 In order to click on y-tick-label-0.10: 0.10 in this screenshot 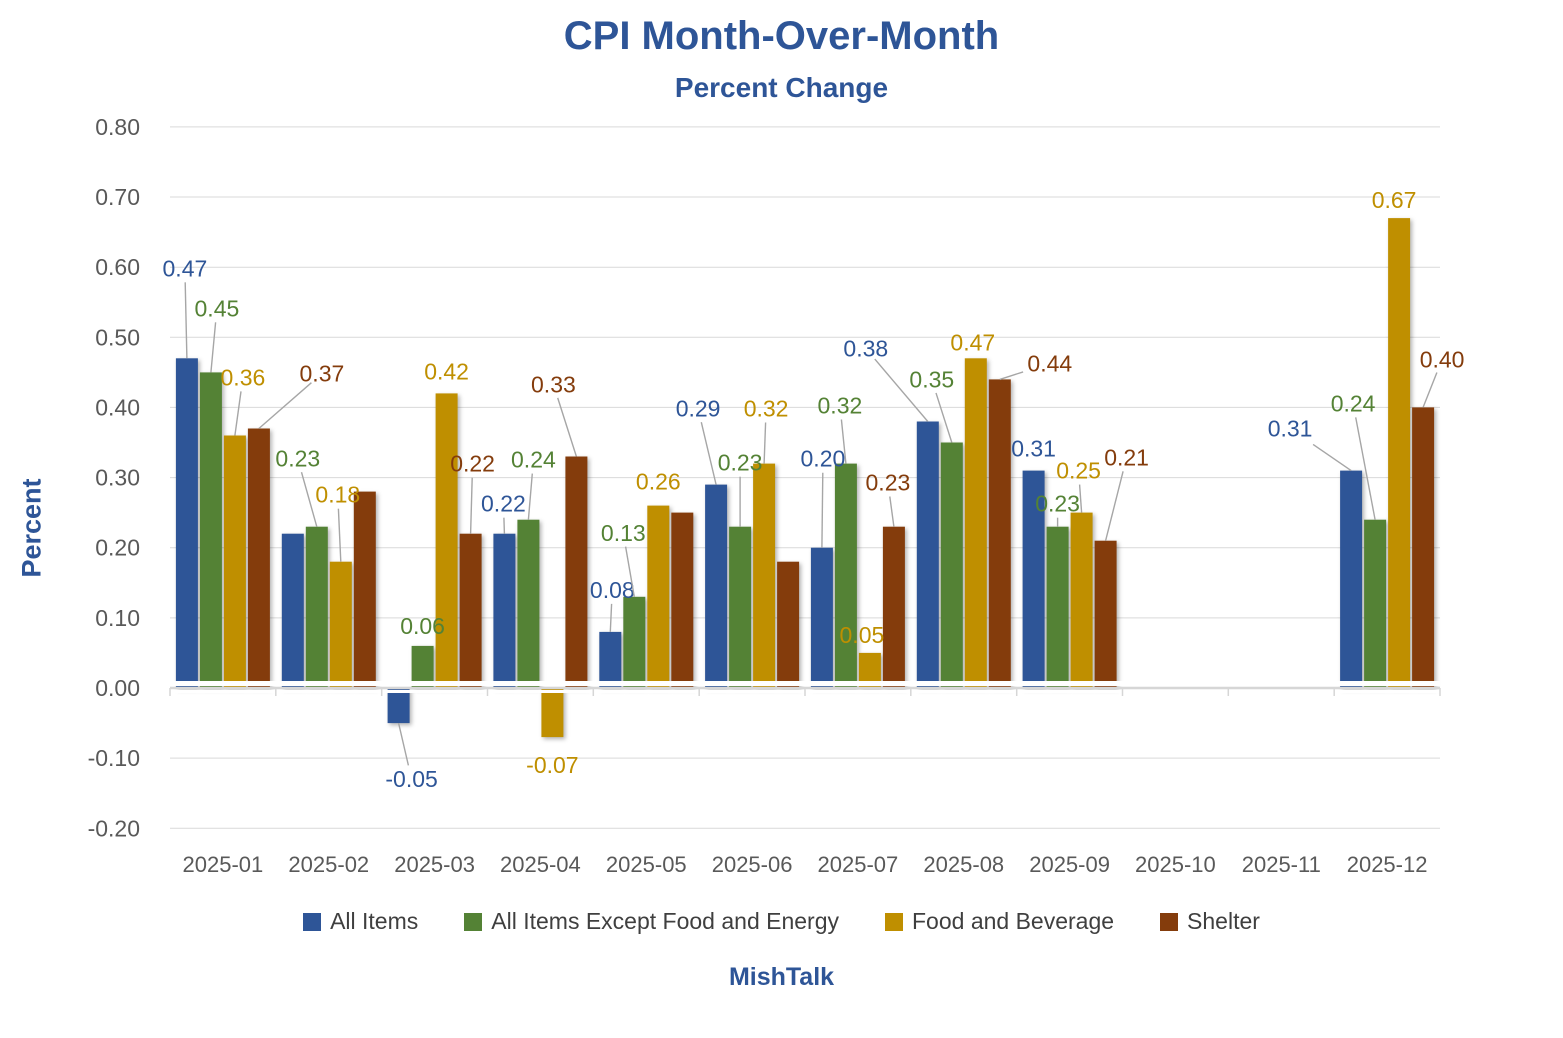, I will do `click(117, 618)`.